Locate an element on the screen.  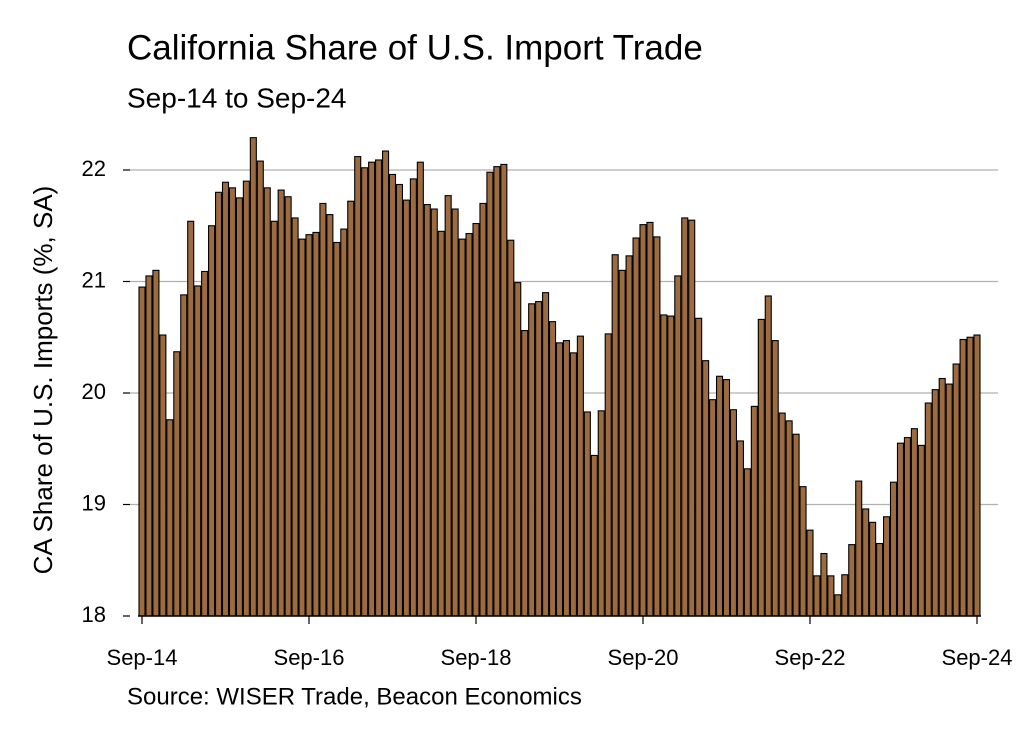
y-tick-label: 21 is located at coordinates (94, 279).